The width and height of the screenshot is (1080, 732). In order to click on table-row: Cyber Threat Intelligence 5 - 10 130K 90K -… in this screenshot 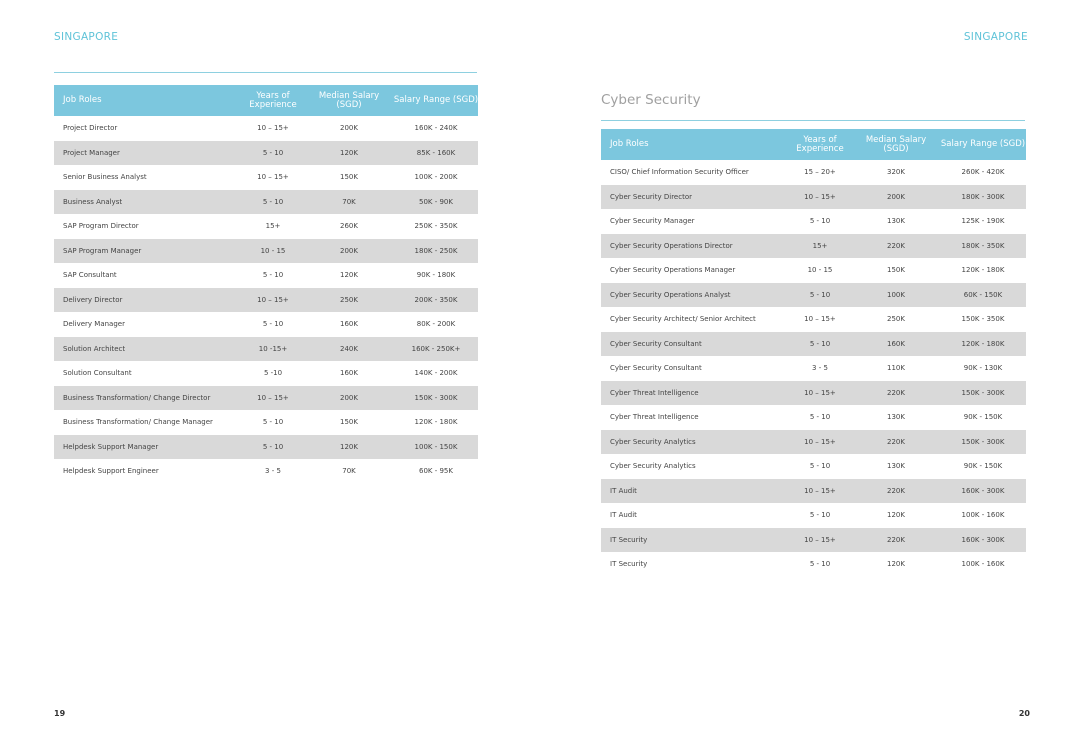, I will do `click(813, 417)`.